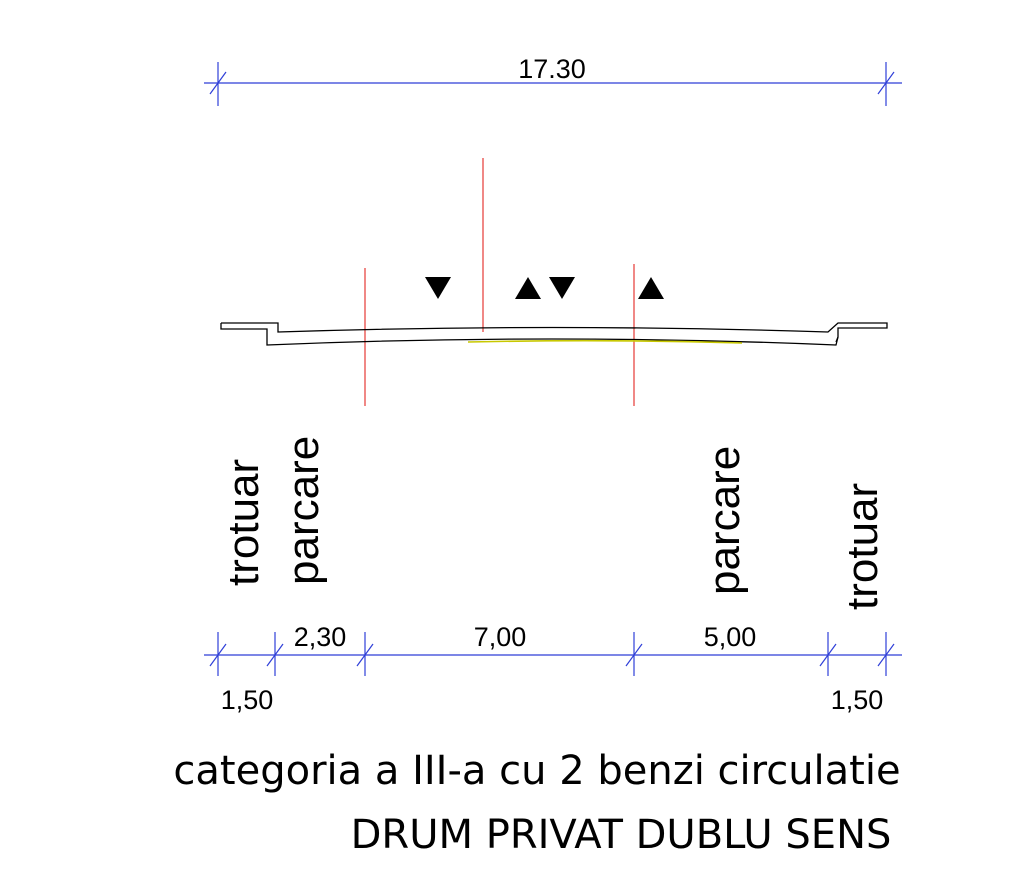  What do you see at coordinates (303, 510) in the screenshot?
I see `left-parking-label: parcare` at bounding box center [303, 510].